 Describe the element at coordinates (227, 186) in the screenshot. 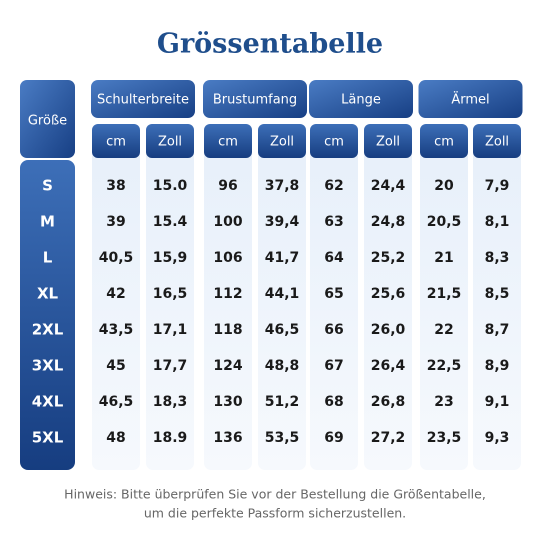

I see `cell: 96` at that location.